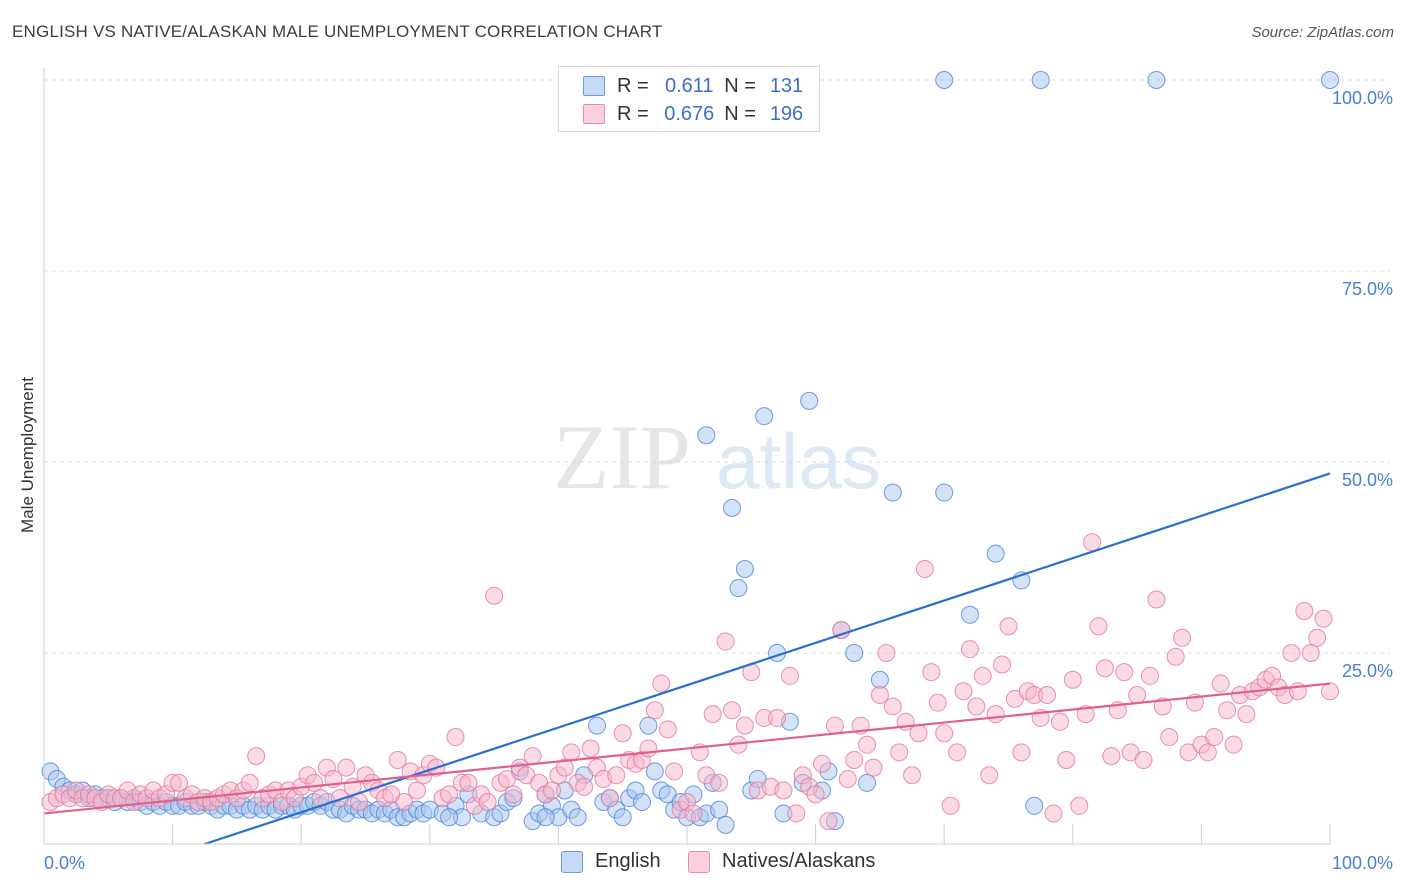  Describe the element at coordinates (689, 85) in the screenshot. I see `r-value: 0.611` at that location.